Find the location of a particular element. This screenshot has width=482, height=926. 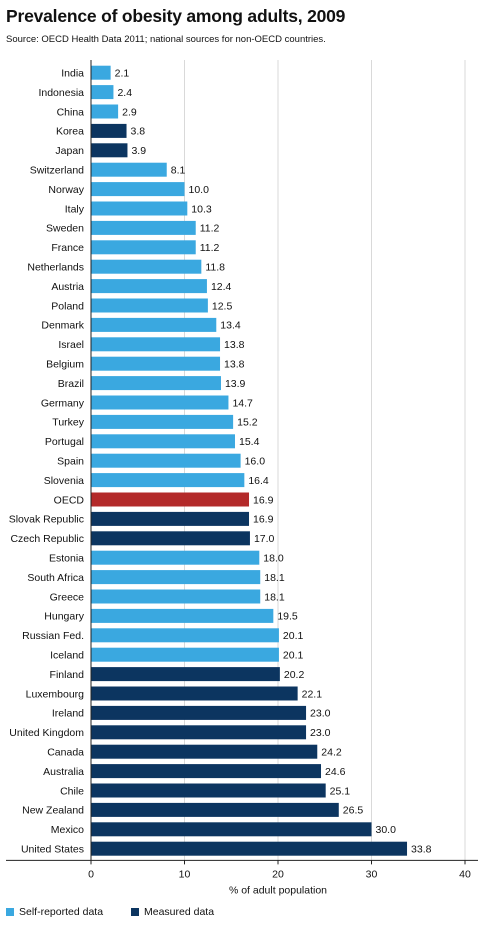

chart-title: Prevalence of obesity among adults, 2009 is located at coordinates (176, 16).